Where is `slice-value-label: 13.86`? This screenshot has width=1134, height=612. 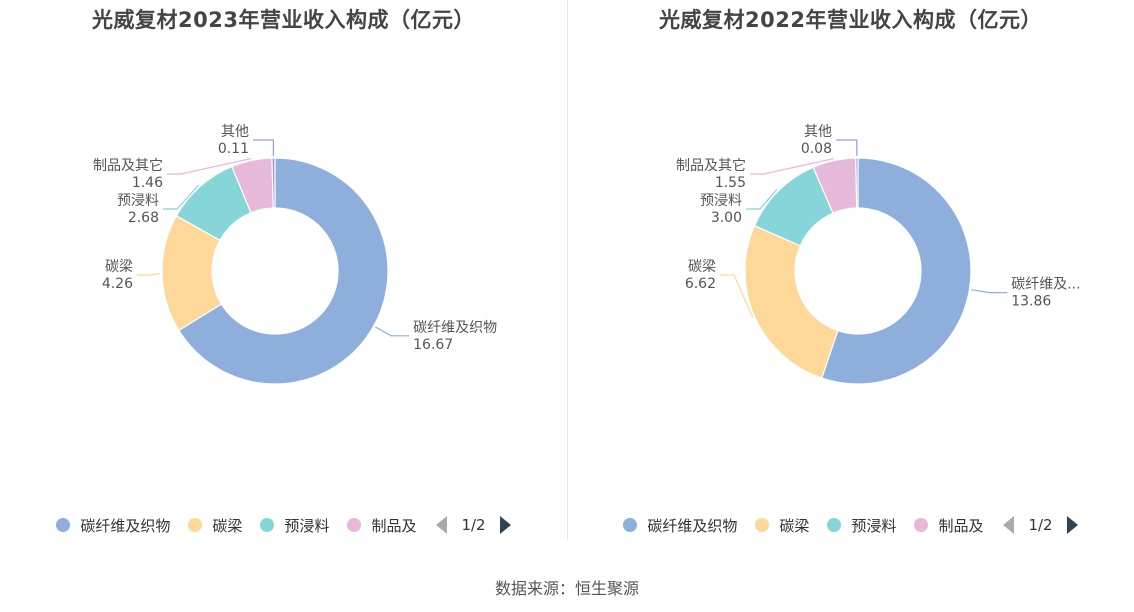
slice-value-label: 13.86 is located at coordinates (1031, 302).